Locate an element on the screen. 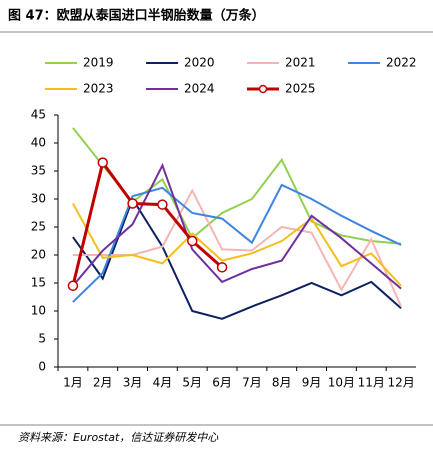 The image size is (433, 455). x-tick-label: 3月 is located at coordinates (133, 383).